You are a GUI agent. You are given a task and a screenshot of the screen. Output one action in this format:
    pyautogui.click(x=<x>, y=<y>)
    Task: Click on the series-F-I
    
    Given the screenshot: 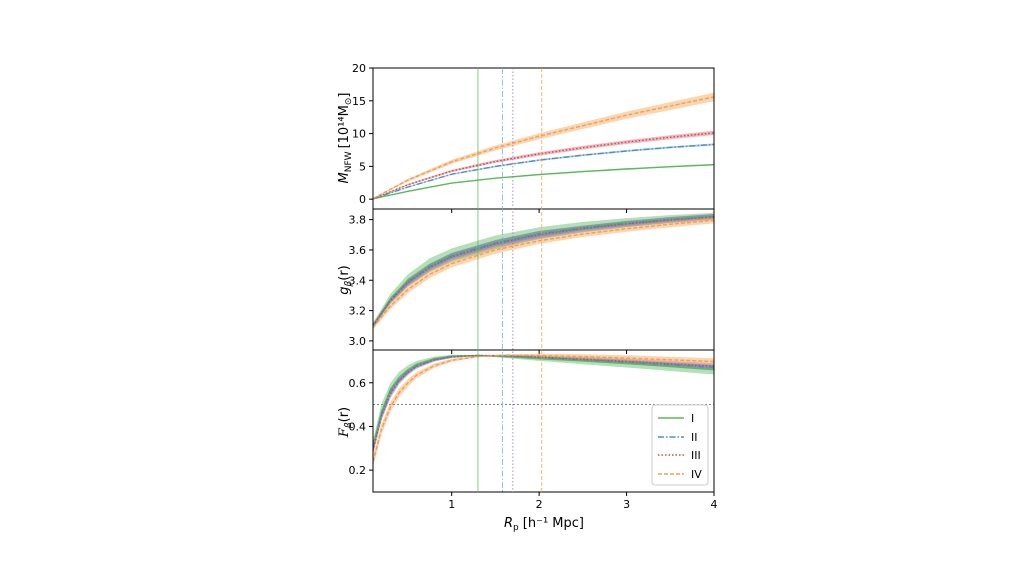 What is the action you would take?
    pyautogui.click(x=543, y=400)
    